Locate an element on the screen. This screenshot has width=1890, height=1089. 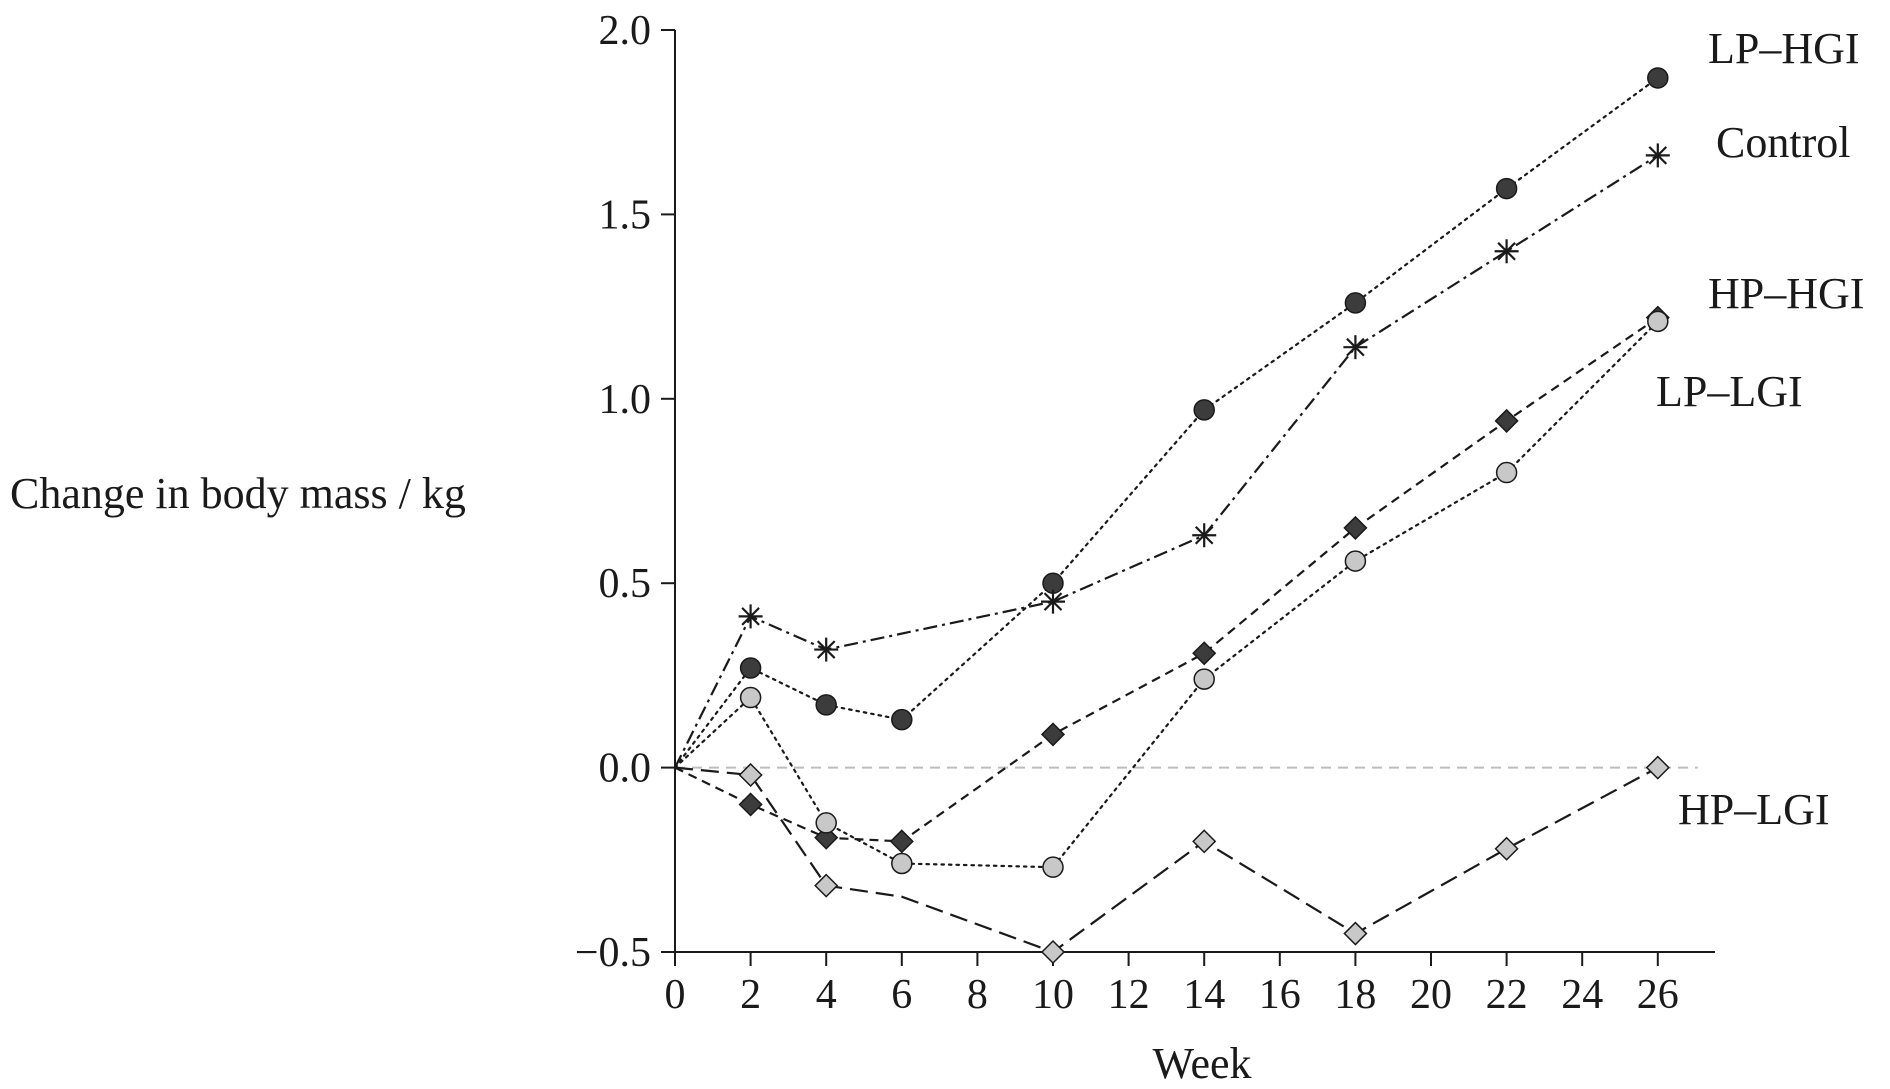
x-tick-label: 6 is located at coordinates (901, 995).